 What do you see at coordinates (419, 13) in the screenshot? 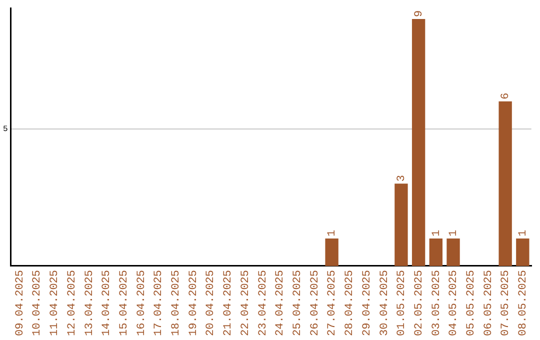
I see `data-label: 9` at bounding box center [419, 13].